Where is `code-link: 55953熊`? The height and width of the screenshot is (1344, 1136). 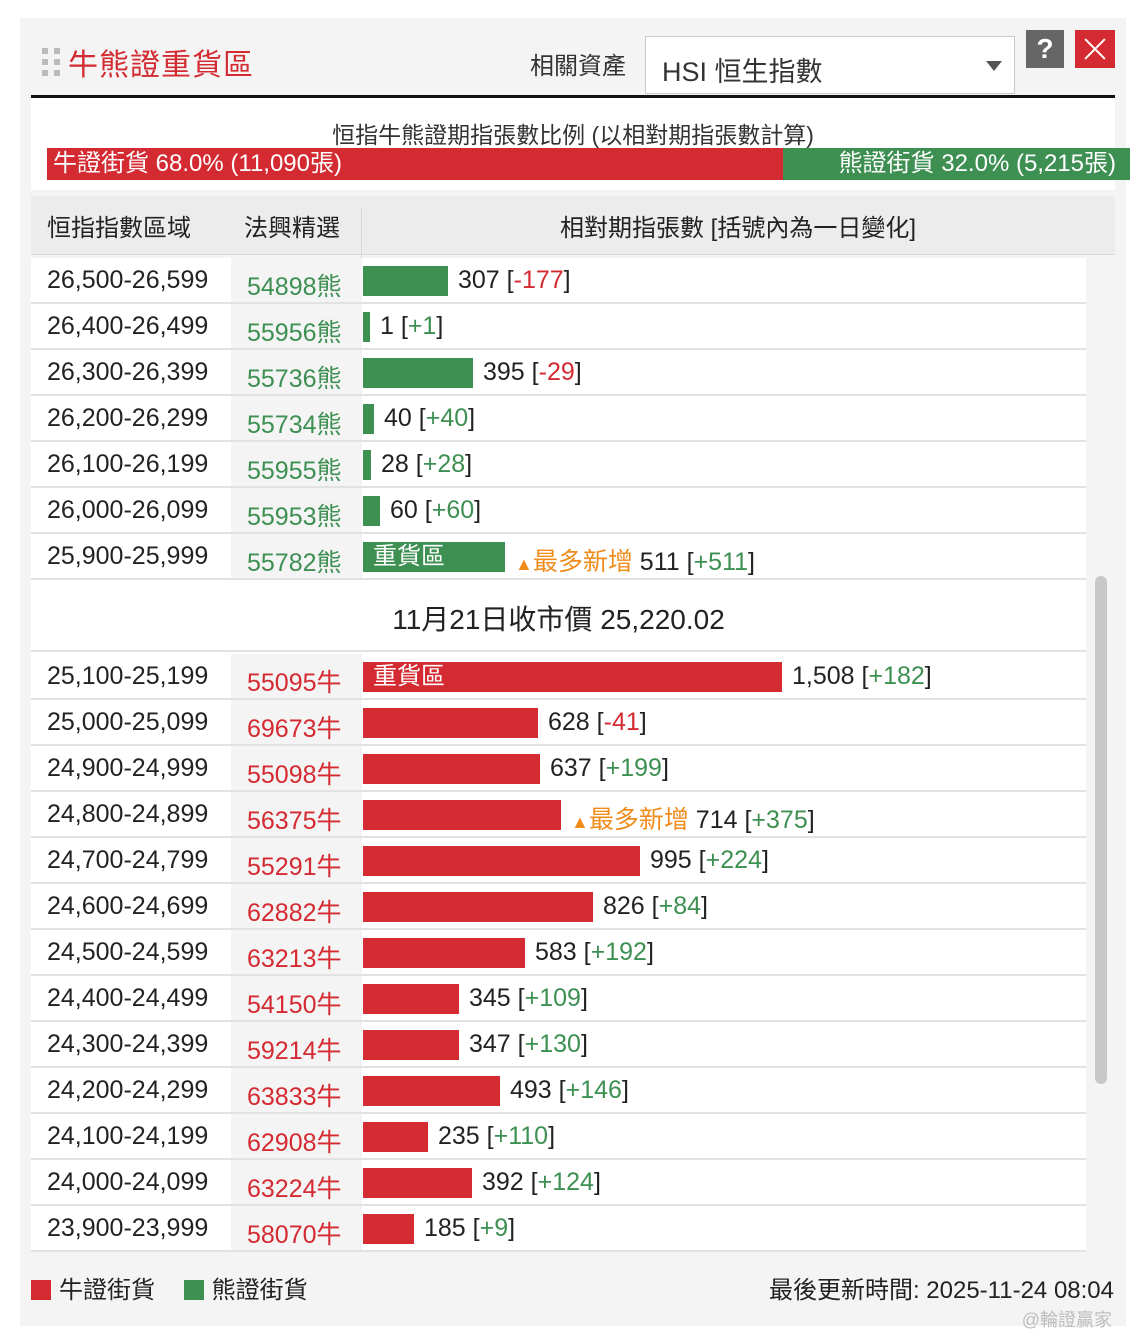 code-link: 55953熊 is located at coordinates (294, 517).